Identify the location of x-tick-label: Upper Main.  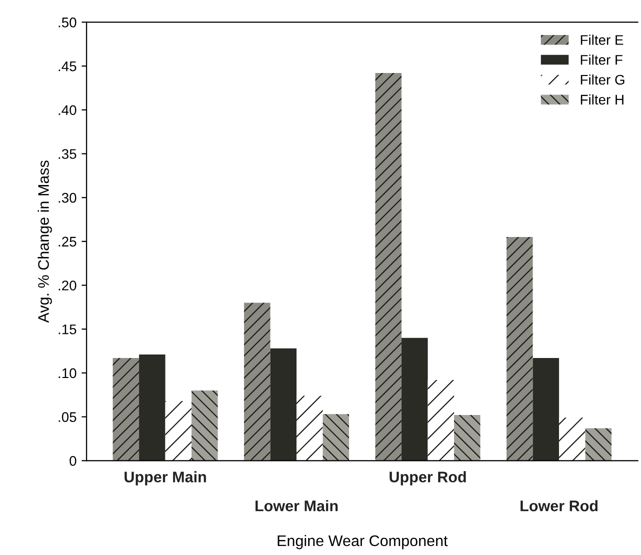
(165, 478).